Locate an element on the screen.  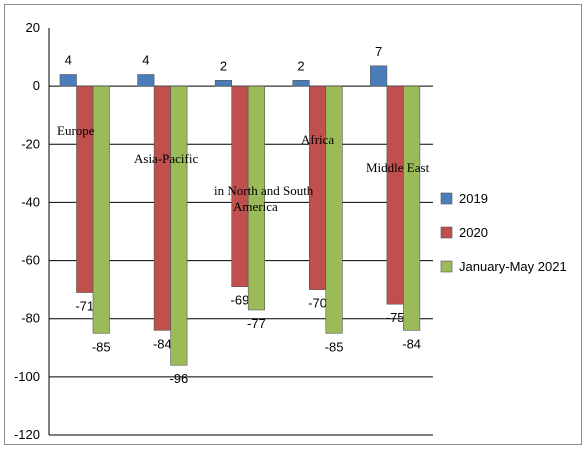
data-label-1-0: -71 is located at coordinates (84, 306).